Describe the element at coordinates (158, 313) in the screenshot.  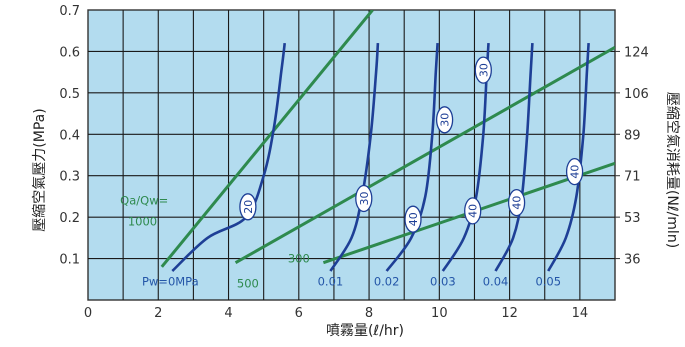
I see `x-tick-label: 2` at that location.